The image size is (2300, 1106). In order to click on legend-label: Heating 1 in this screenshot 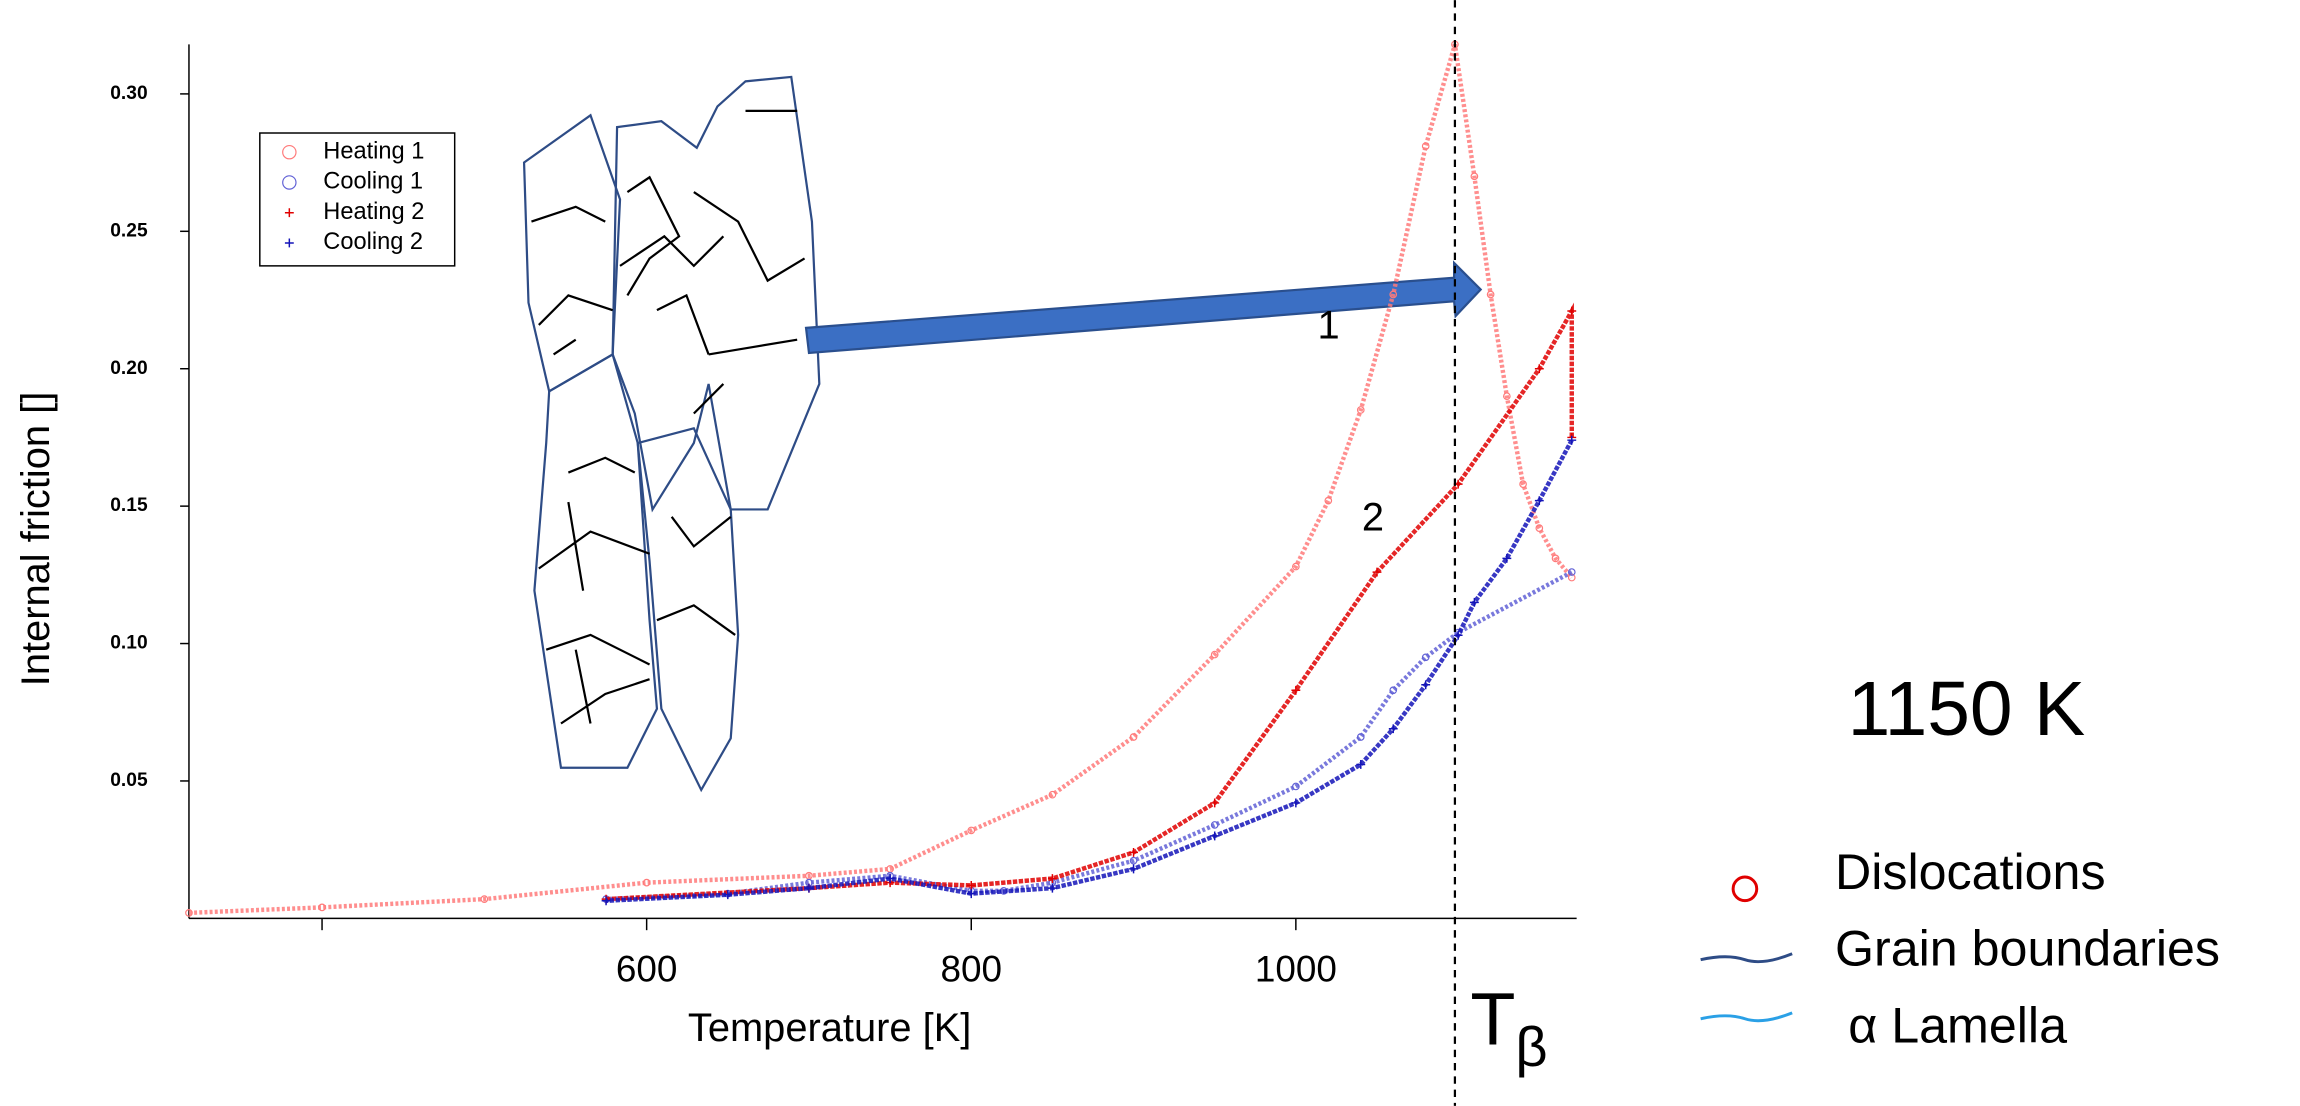, I will do `click(373, 151)`.